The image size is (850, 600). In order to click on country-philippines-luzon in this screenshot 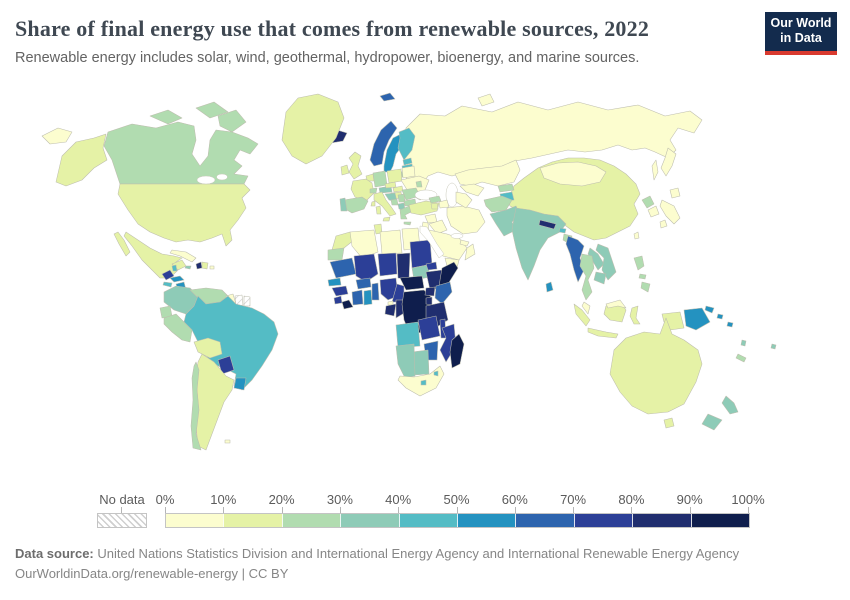, I will do `click(639, 263)`.